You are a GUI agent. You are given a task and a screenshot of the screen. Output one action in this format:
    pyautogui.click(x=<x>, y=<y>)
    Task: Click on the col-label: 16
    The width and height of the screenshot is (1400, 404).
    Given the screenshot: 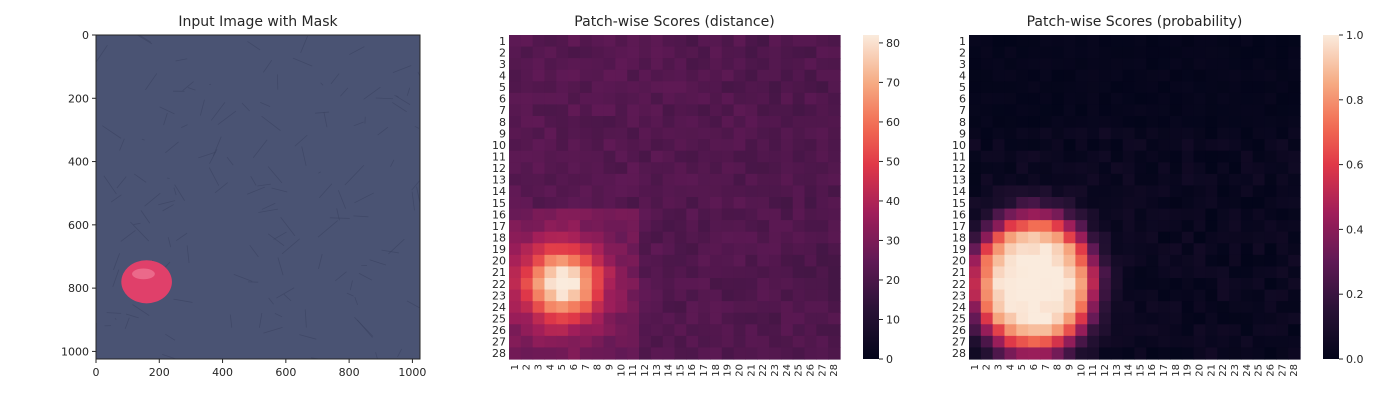 What is the action you would take?
    pyautogui.click(x=692, y=370)
    